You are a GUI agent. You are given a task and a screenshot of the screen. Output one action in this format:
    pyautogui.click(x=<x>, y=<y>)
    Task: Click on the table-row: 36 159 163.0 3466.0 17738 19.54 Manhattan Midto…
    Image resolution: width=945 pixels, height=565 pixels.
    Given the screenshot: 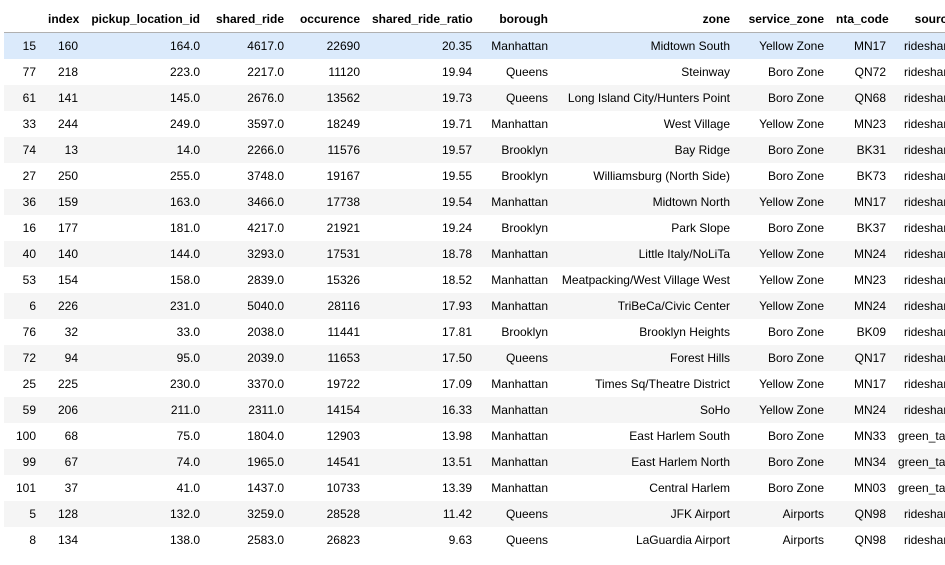 What is the action you would take?
    pyautogui.click(x=474, y=202)
    